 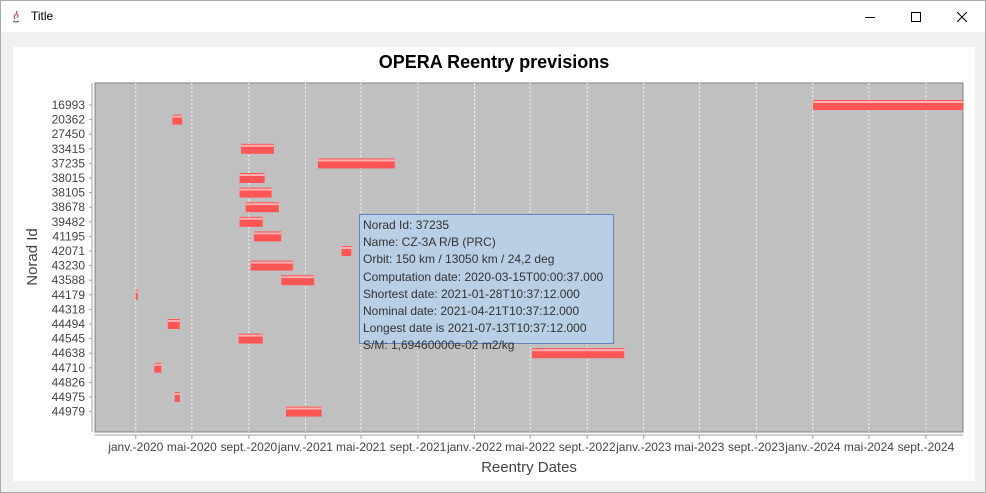 What do you see at coordinates (69, 280) in the screenshot?
I see `y-tick-label: 43588` at bounding box center [69, 280].